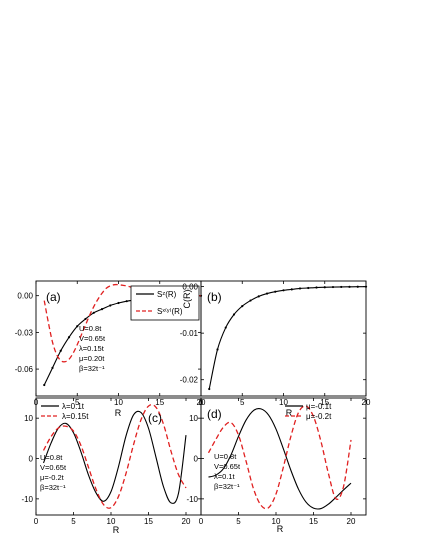 This screenshot has width=425, height=550. I want to click on parameter-annotation: μ=0.20t, so click(92, 358).